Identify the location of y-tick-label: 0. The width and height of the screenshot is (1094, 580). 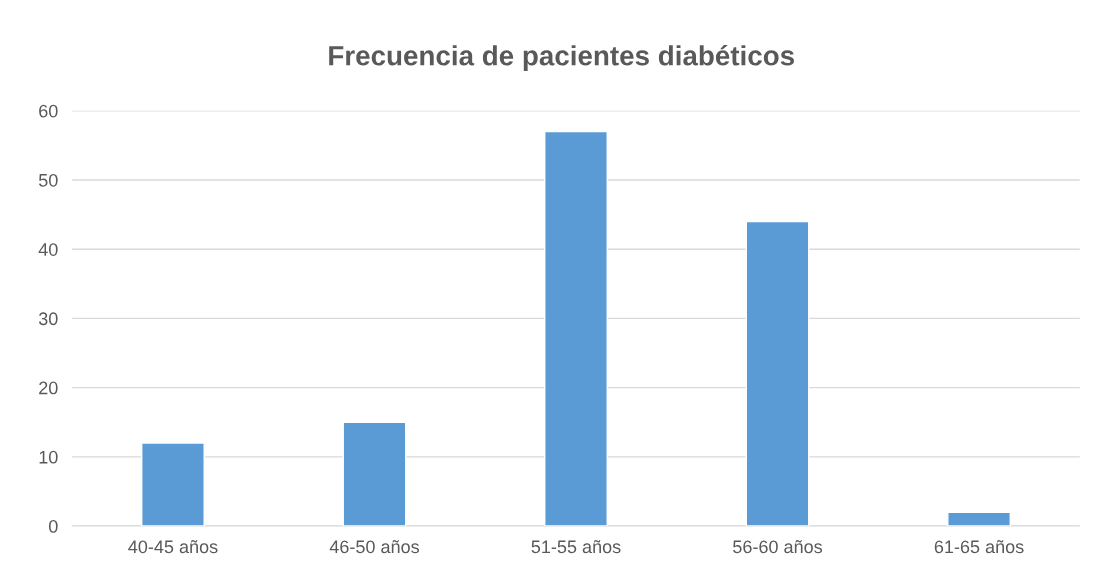
(53, 526).